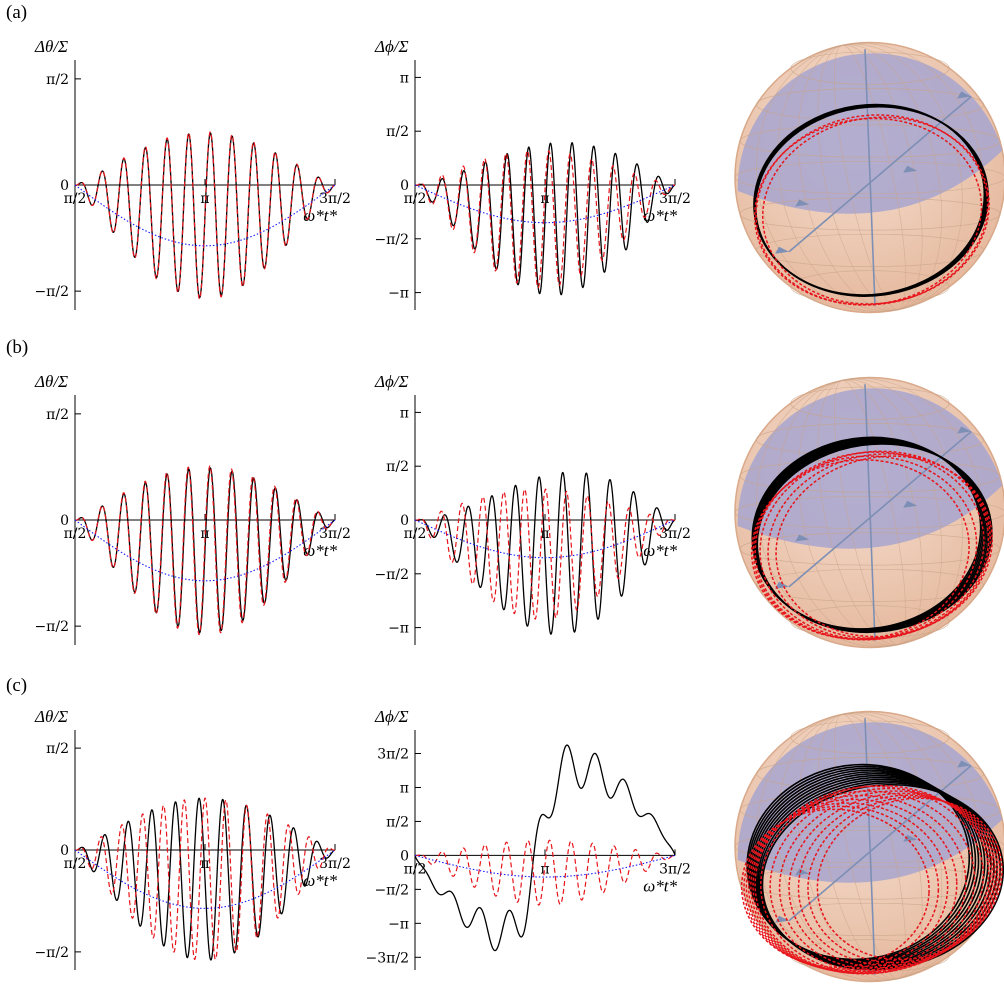 This screenshot has height=993, width=1004. What do you see at coordinates (17, 685) in the screenshot?
I see `row-label-c: (c)` at bounding box center [17, 685].